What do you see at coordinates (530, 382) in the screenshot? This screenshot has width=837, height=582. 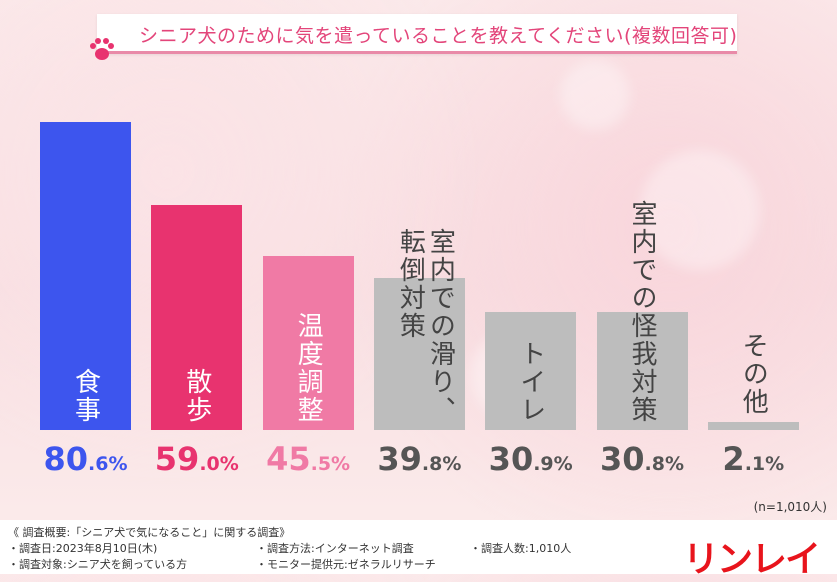 I see `category-label: トイレ` at bounding box center [530, 382].